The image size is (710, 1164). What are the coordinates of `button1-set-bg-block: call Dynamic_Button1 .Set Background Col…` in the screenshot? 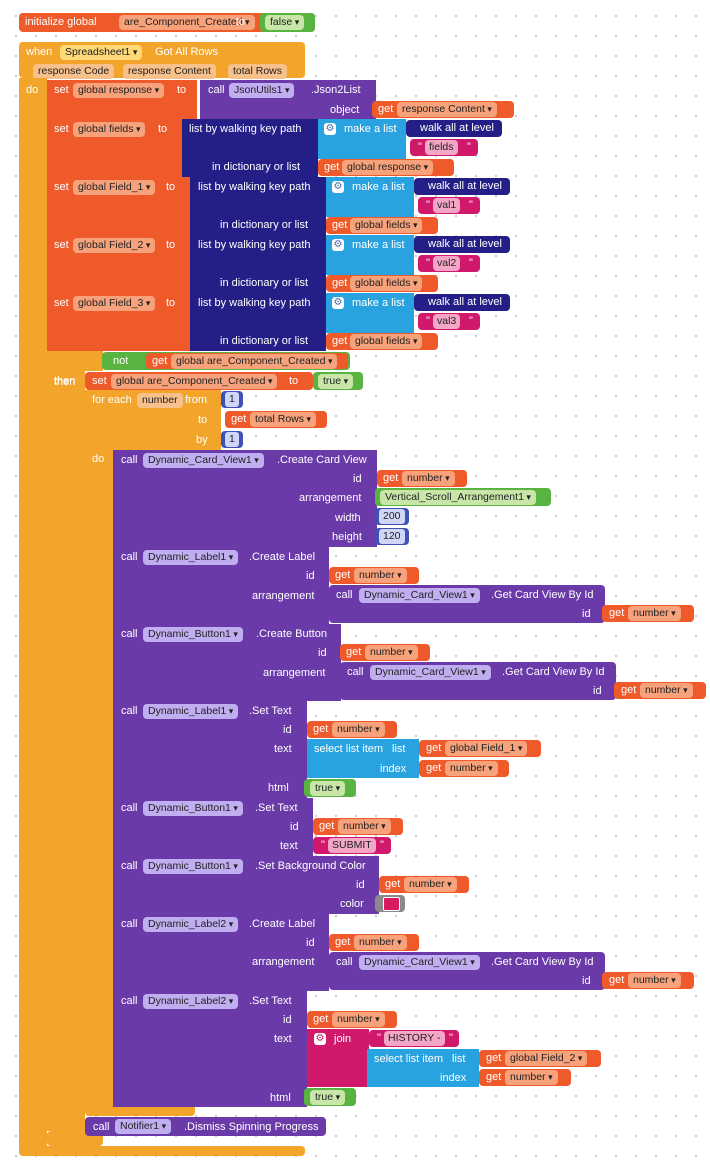 It's located at (246, 885).